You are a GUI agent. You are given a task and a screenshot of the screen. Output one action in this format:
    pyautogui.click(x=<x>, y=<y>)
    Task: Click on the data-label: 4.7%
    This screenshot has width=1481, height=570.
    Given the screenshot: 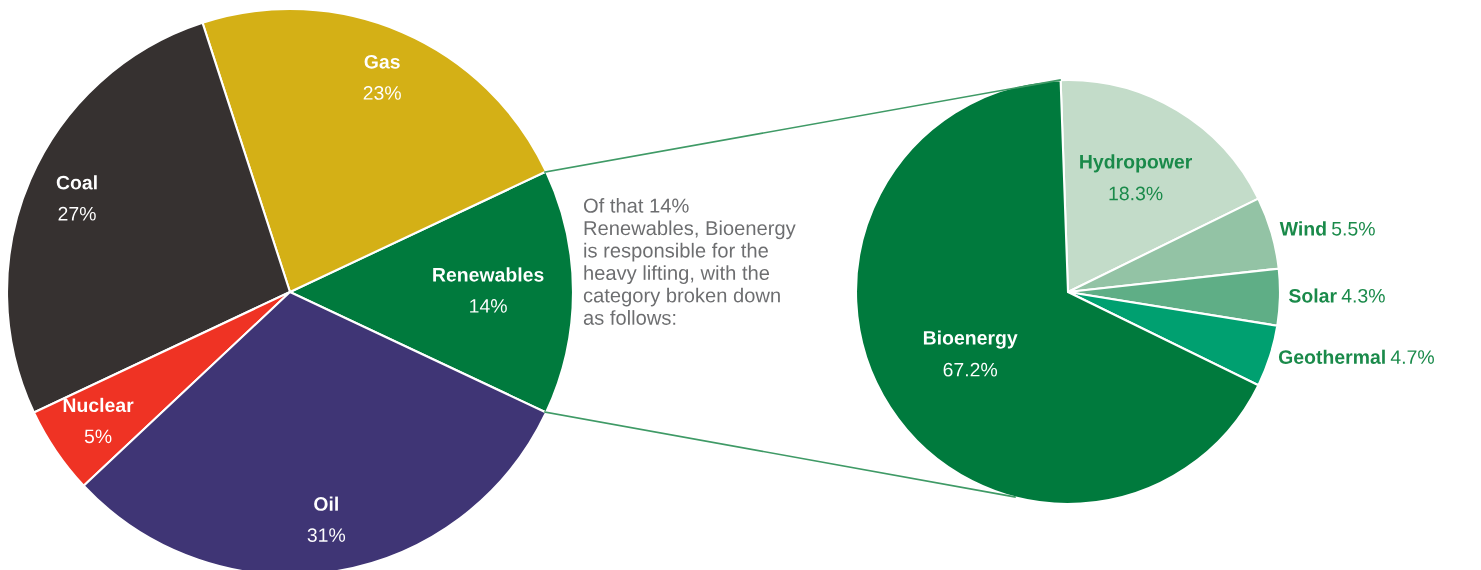 What is the action you would take?
    pyautogui.click(x=1412, y=357)
    